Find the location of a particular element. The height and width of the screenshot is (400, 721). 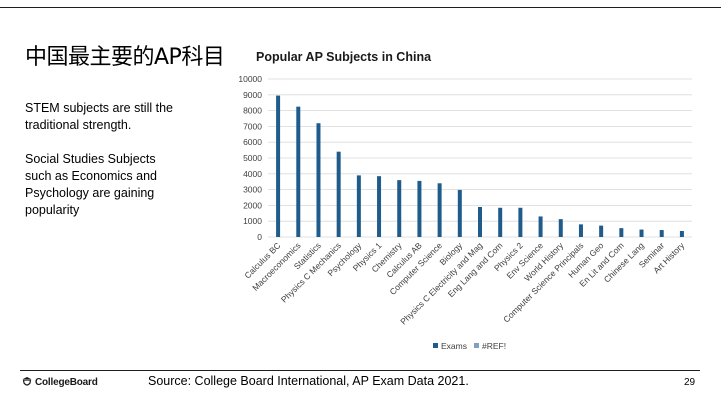

y-tick-label: 4000 is located at coordinates (252, 174).